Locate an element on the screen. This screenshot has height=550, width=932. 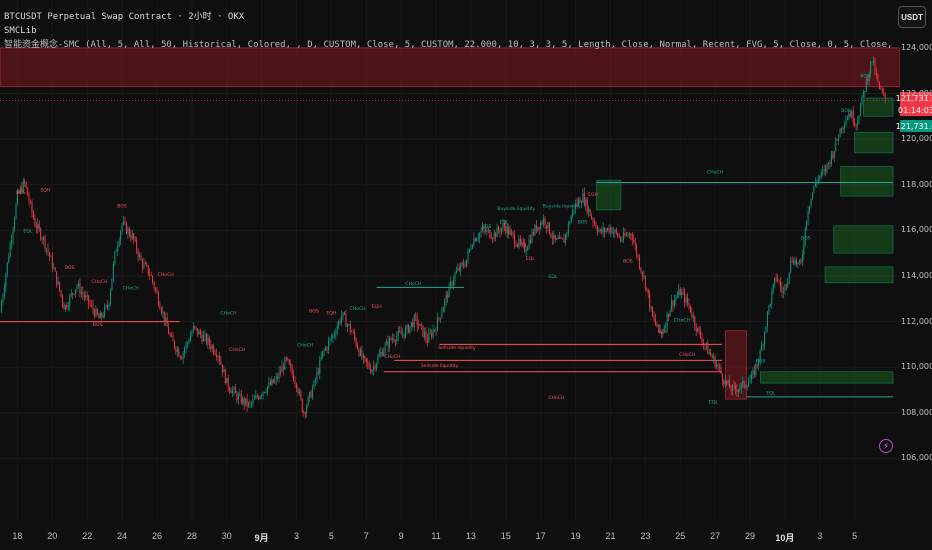
lightning-icon: ⚡ is located at coordinates (886, 446).